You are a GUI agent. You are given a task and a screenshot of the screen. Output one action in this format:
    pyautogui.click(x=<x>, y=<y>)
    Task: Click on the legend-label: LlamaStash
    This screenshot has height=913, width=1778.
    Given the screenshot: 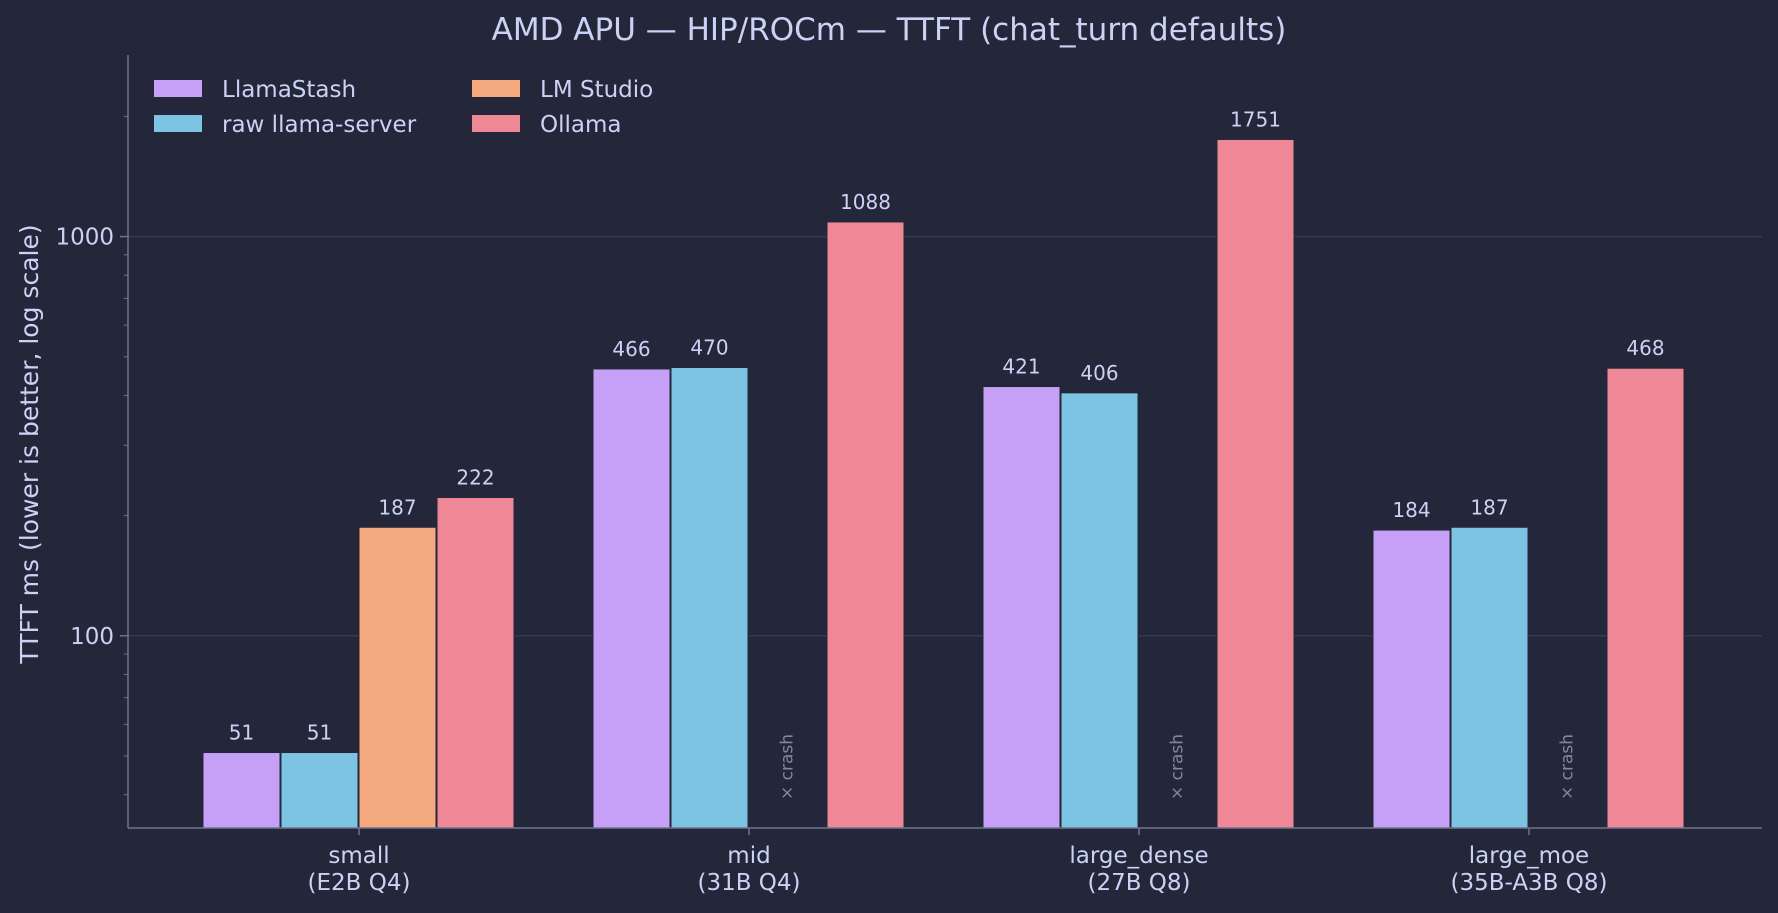 What is the action you would take?
    pyautogui.click(x=289, y=90)
    